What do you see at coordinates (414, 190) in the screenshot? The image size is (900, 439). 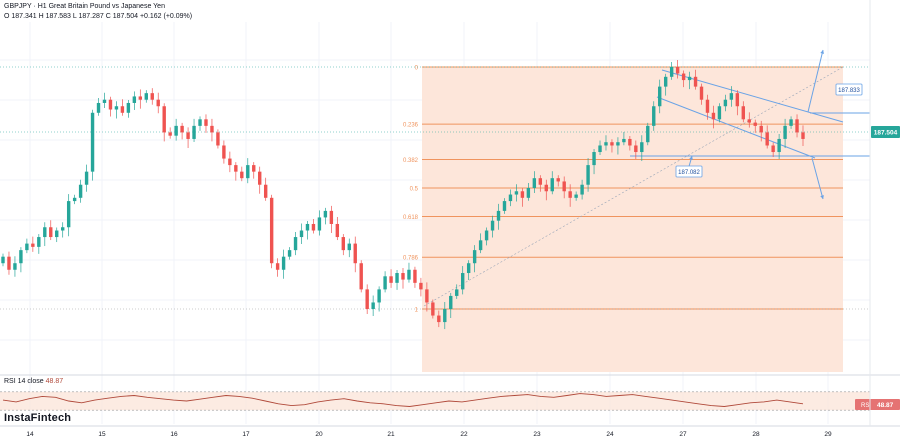 I see `fib-level-label: 0.5` at bounding box center [414, 190].